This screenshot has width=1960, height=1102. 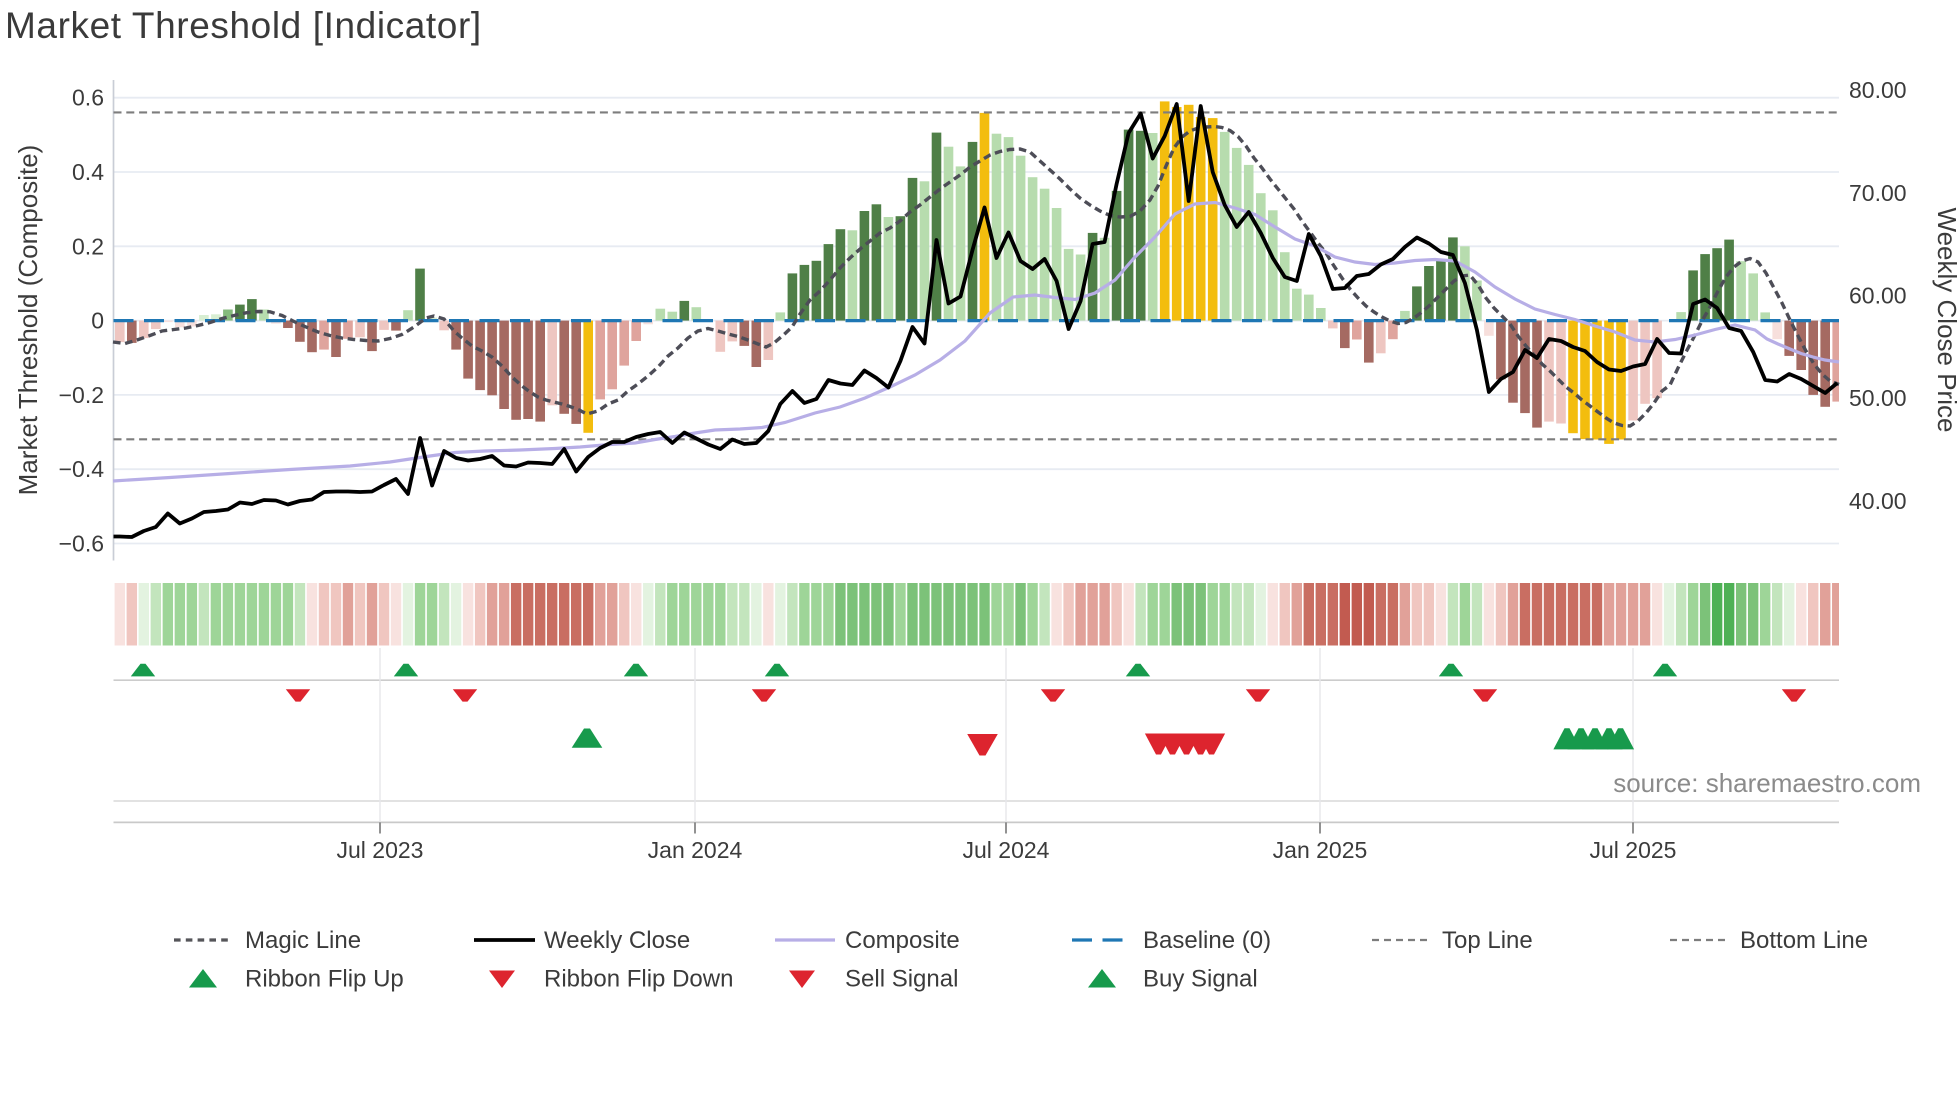 I want to click on svg-text: Top Line, so click(x=1487, y=940).